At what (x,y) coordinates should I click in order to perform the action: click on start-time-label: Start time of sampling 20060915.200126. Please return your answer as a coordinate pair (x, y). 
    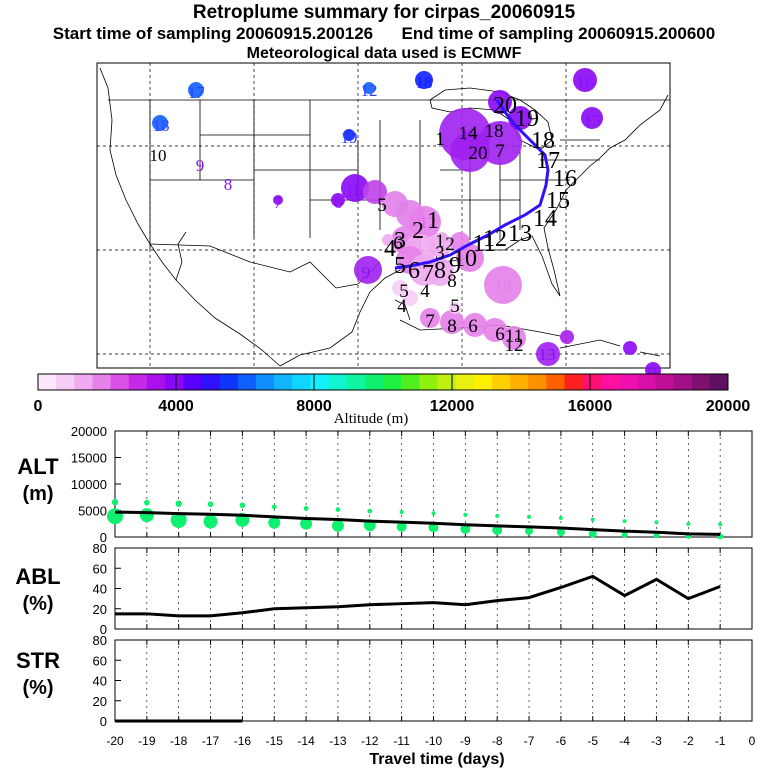
    Looking at the image, I should click on (213, 33).